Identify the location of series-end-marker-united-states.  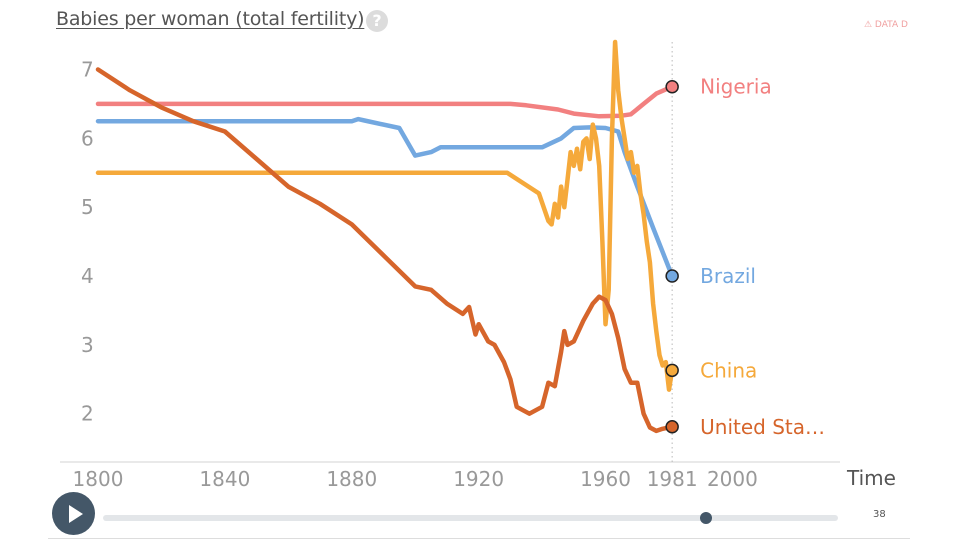
(672, 427).